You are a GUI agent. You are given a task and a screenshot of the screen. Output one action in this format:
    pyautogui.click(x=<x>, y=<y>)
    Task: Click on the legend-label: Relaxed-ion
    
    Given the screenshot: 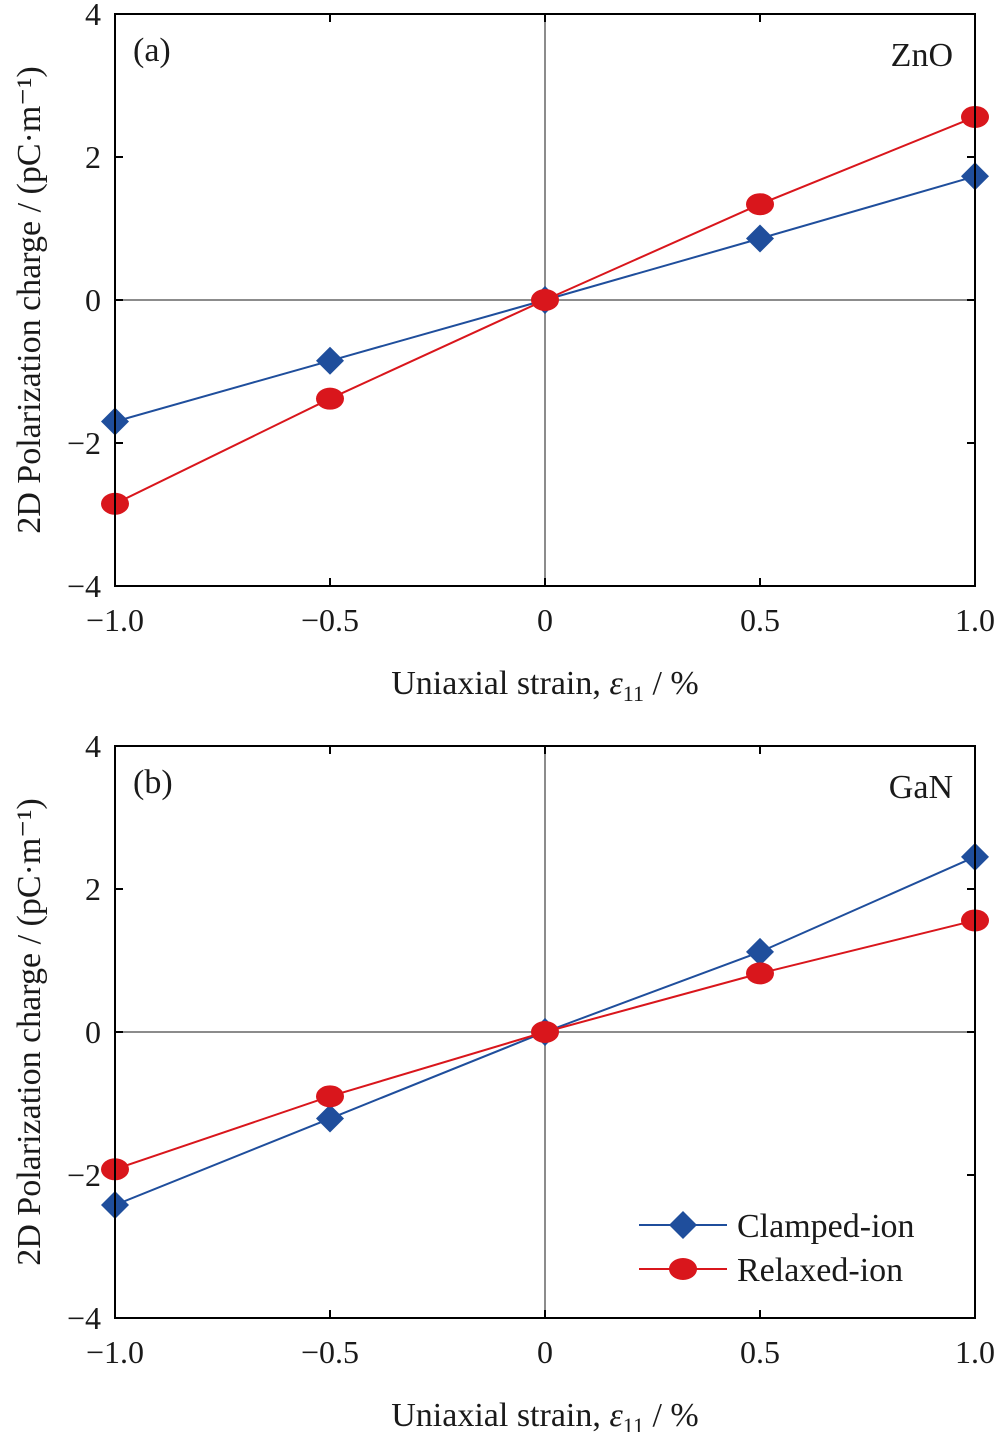 What is the action you would take?
    pyautogui.click(x=820, y=1270)
    